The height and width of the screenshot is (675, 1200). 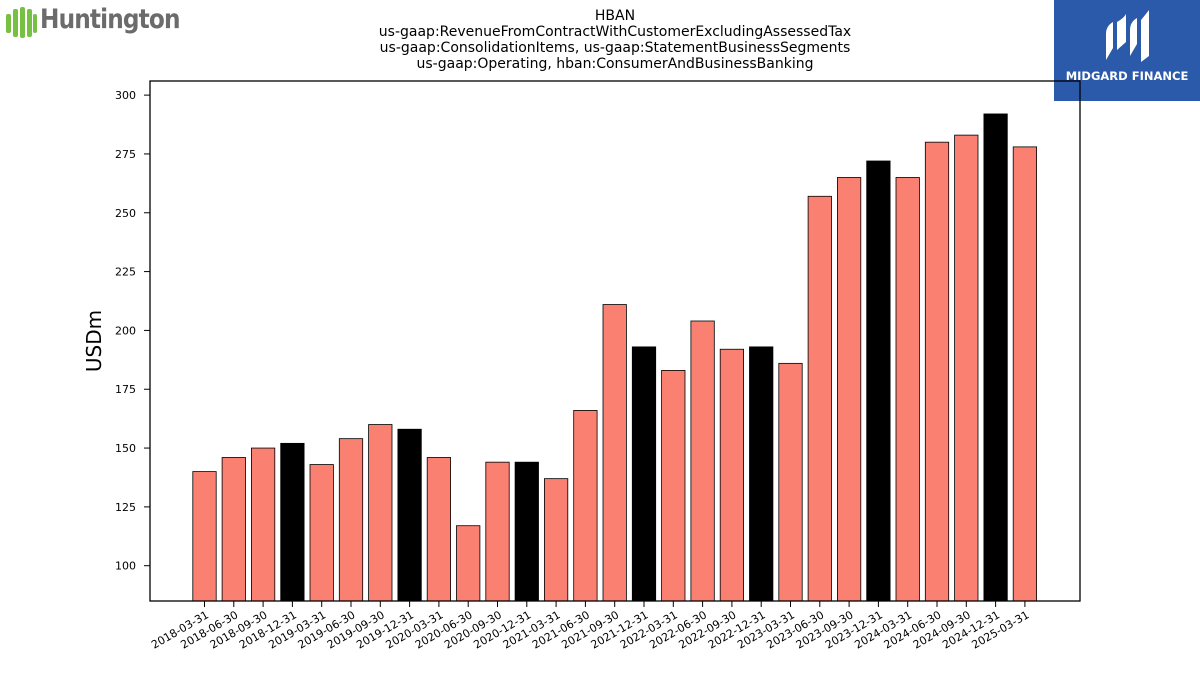 I want to click on y-tick-label: 275, so click(x=125, y=154).